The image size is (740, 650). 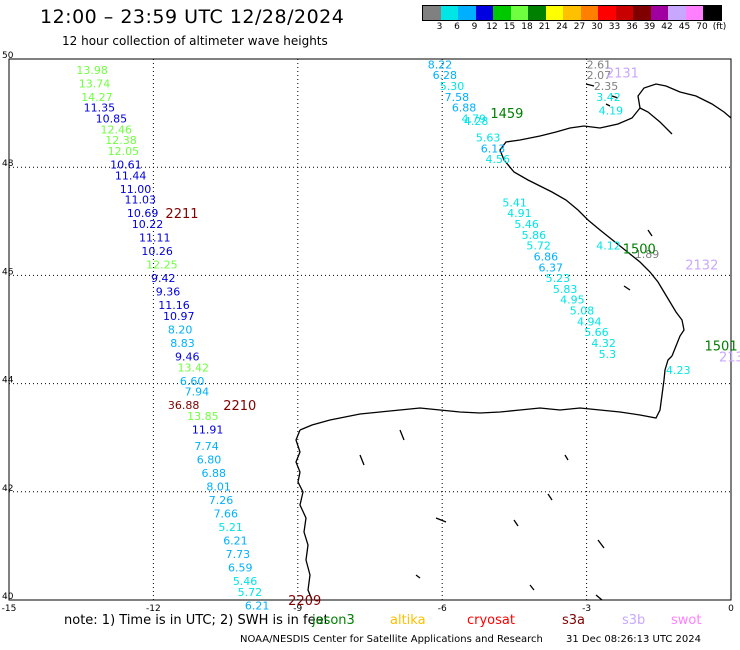 What do you see at coordinates (606, 86) in the screenshot?
I see `wave-height-label: 2.35` at bounding box center [606, 86].